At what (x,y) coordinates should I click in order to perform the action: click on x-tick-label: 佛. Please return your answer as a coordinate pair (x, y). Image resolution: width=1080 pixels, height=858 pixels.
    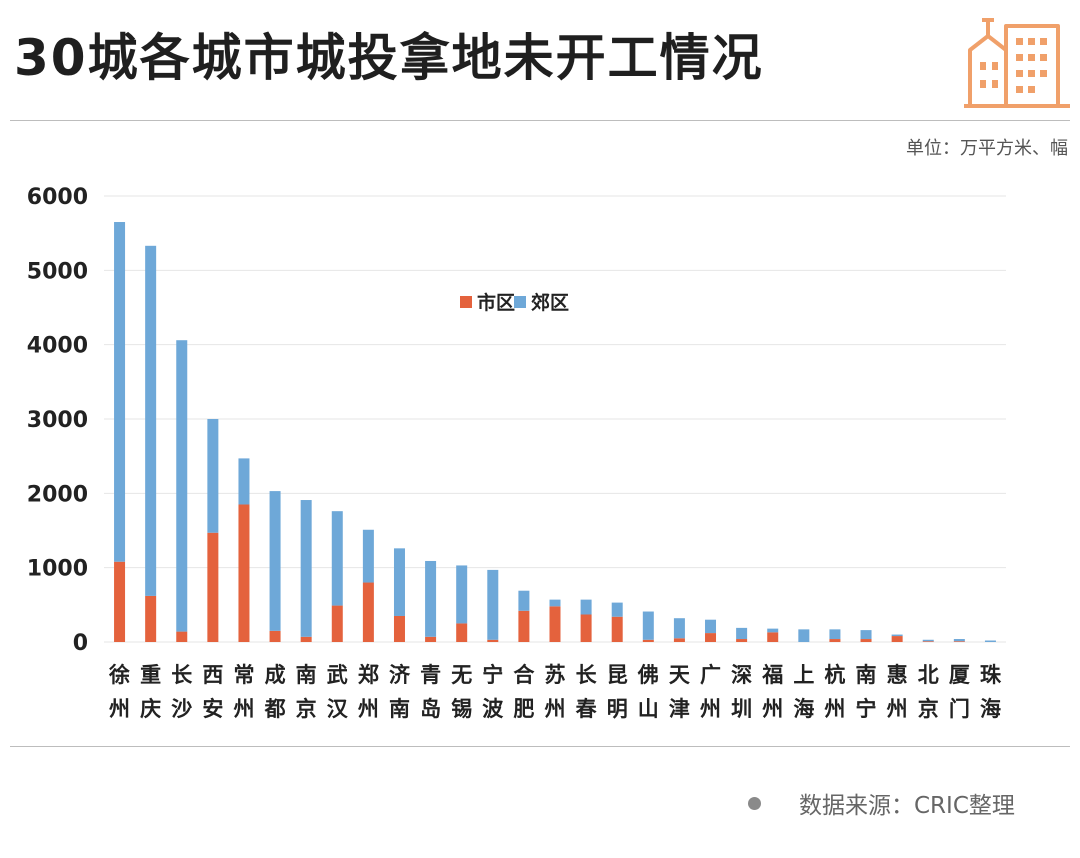
    Looking at the image, I should click on (648, 675).